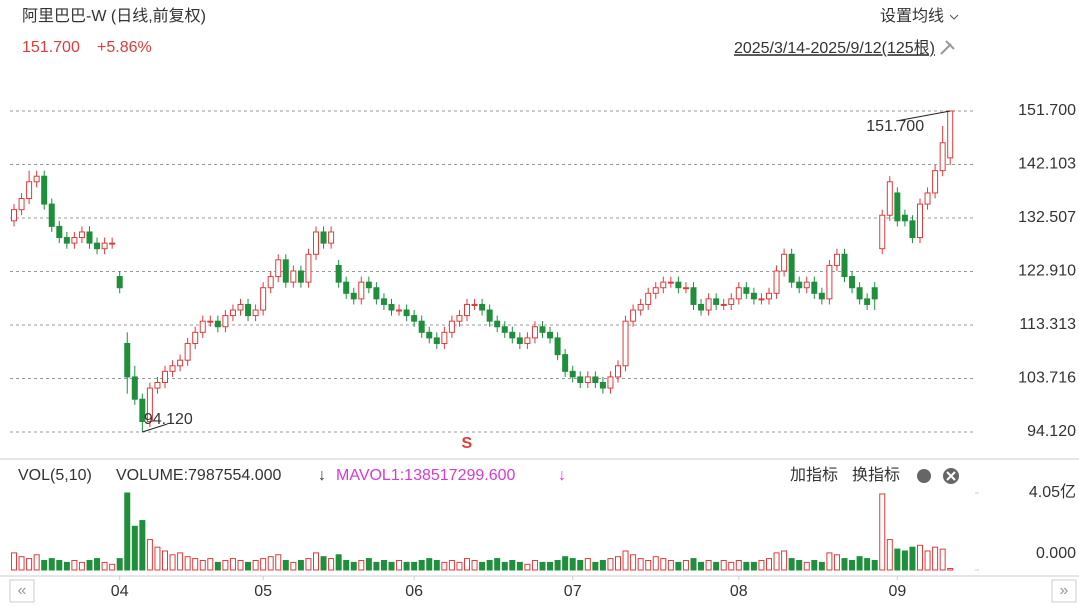 The image size is (1079, 606). Describe the element at coordinates (951, 476) in the screenshot. I see `close-x` at that location.